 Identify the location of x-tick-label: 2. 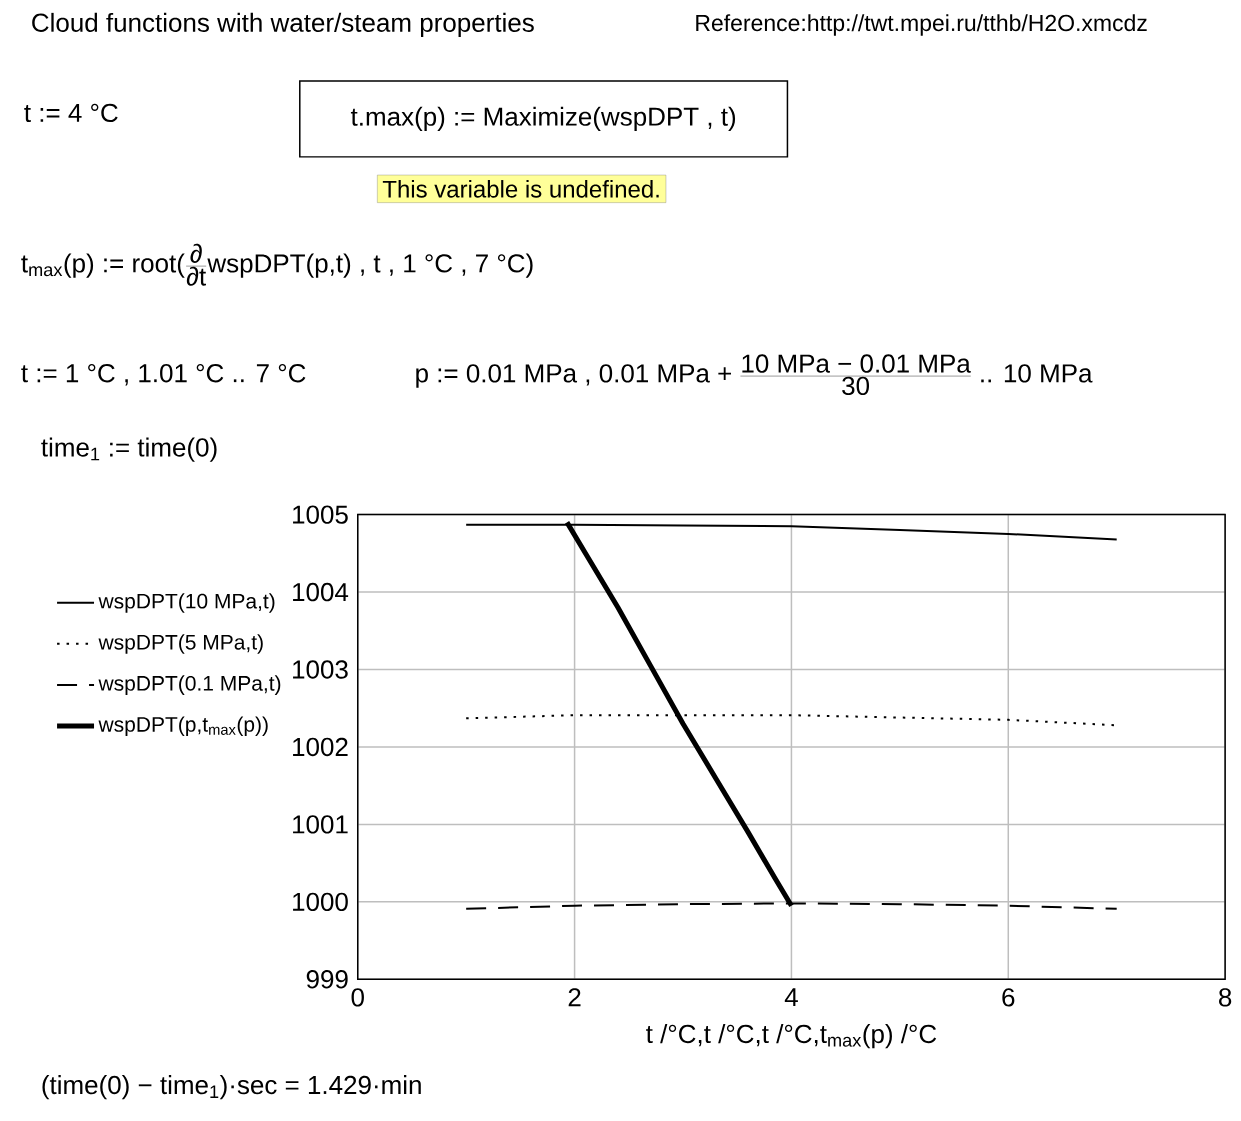
(574, 997).